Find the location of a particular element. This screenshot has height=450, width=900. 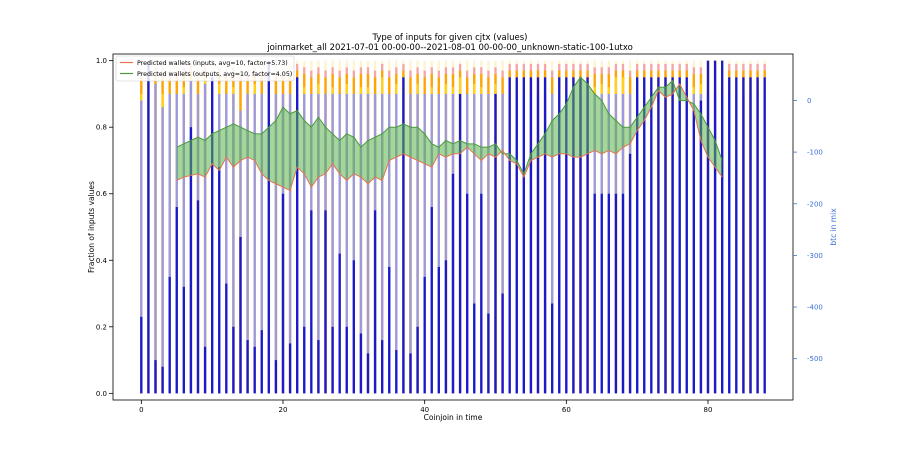

y-tick-label: 0.8 is located at coordinates (101, 128).